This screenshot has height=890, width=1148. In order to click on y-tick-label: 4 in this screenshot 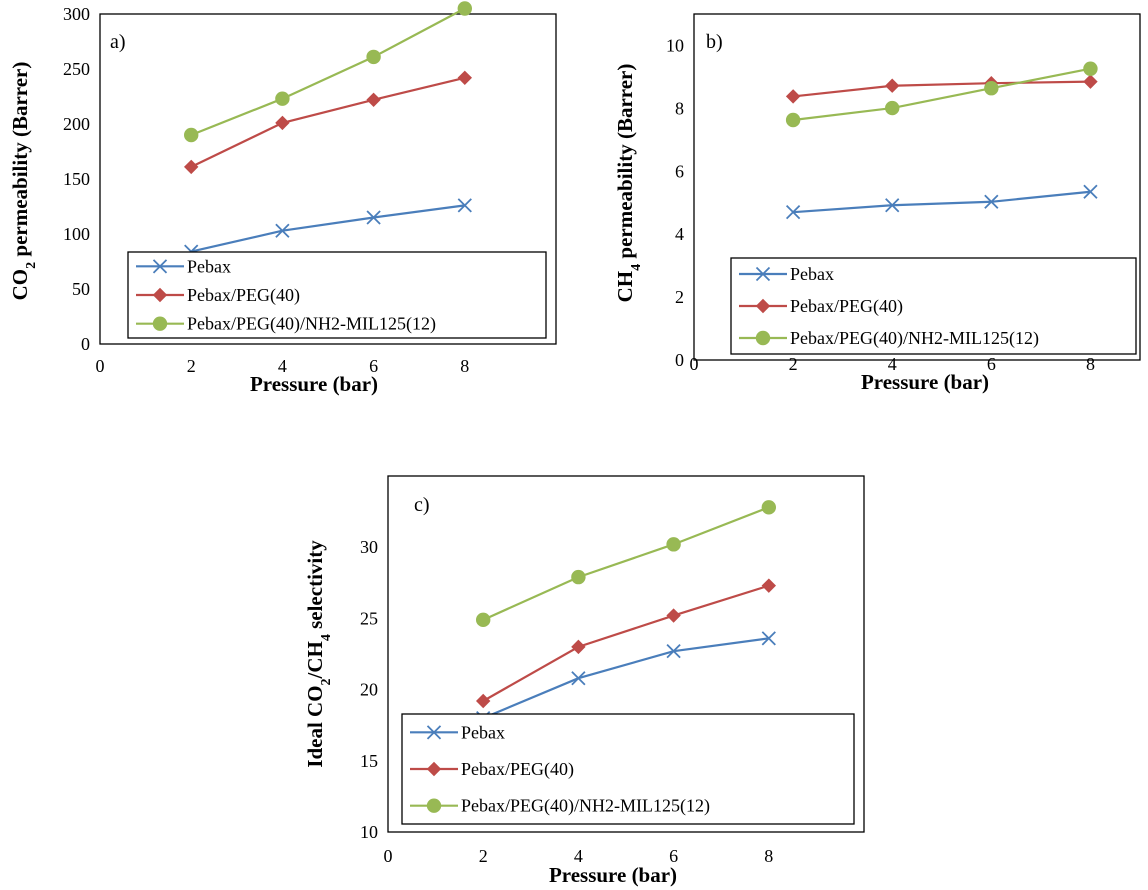, I will do `click(679, 234)`.